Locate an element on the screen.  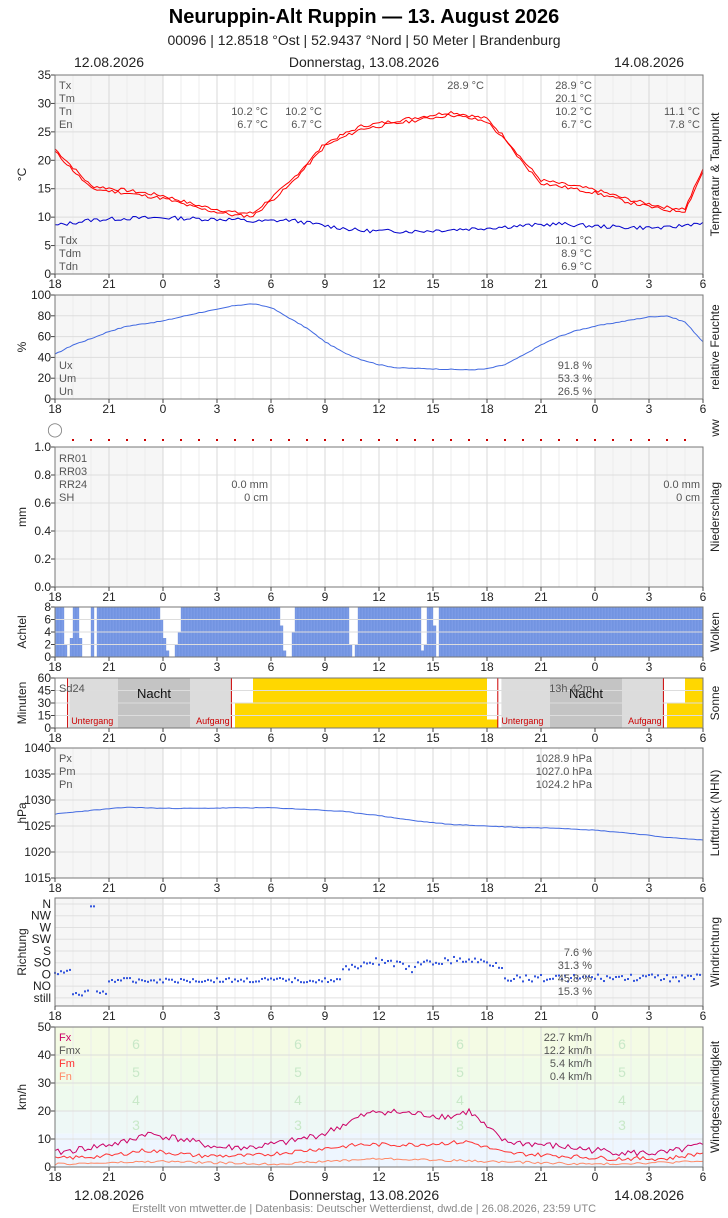
wd-category-label: W is located at coordinates (46, 927).